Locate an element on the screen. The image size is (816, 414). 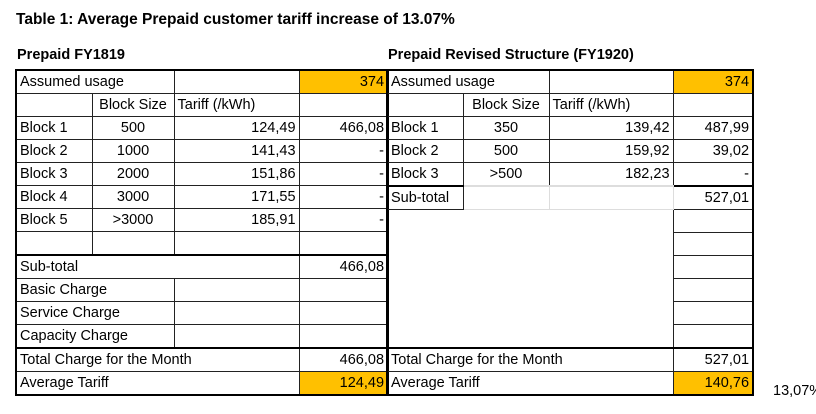
table-row: Block 1 500 124,49 466,08 is located at coordinates (202, 128).